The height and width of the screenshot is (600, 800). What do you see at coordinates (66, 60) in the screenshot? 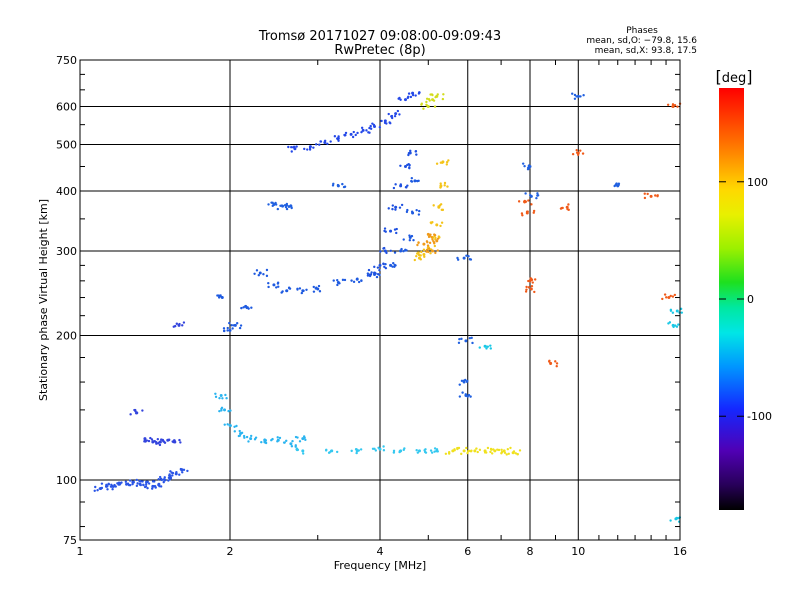
I see `y-tick-label: 750` at bounding box center [66, 60].